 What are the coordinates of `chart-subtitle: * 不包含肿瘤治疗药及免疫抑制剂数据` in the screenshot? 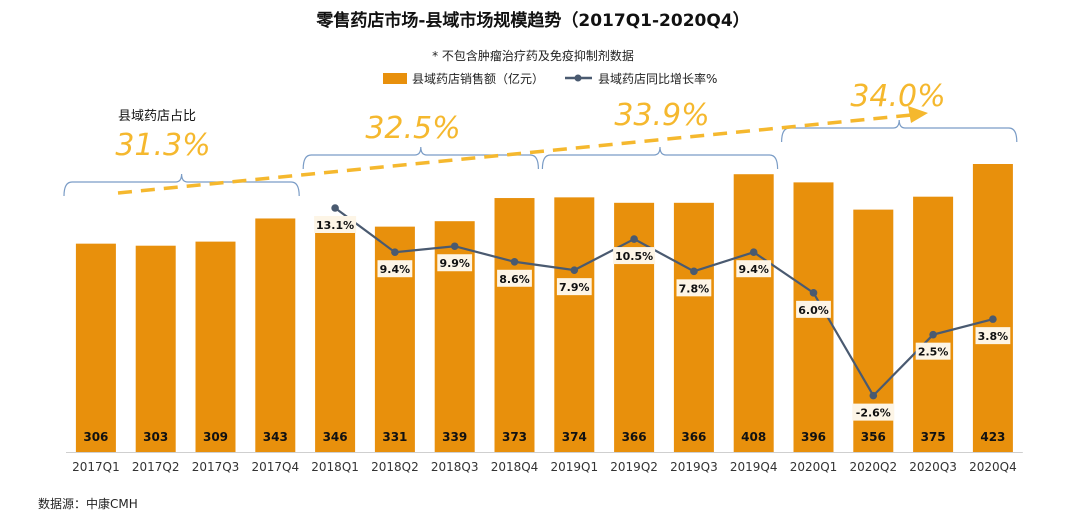 It's located at (533, 55).